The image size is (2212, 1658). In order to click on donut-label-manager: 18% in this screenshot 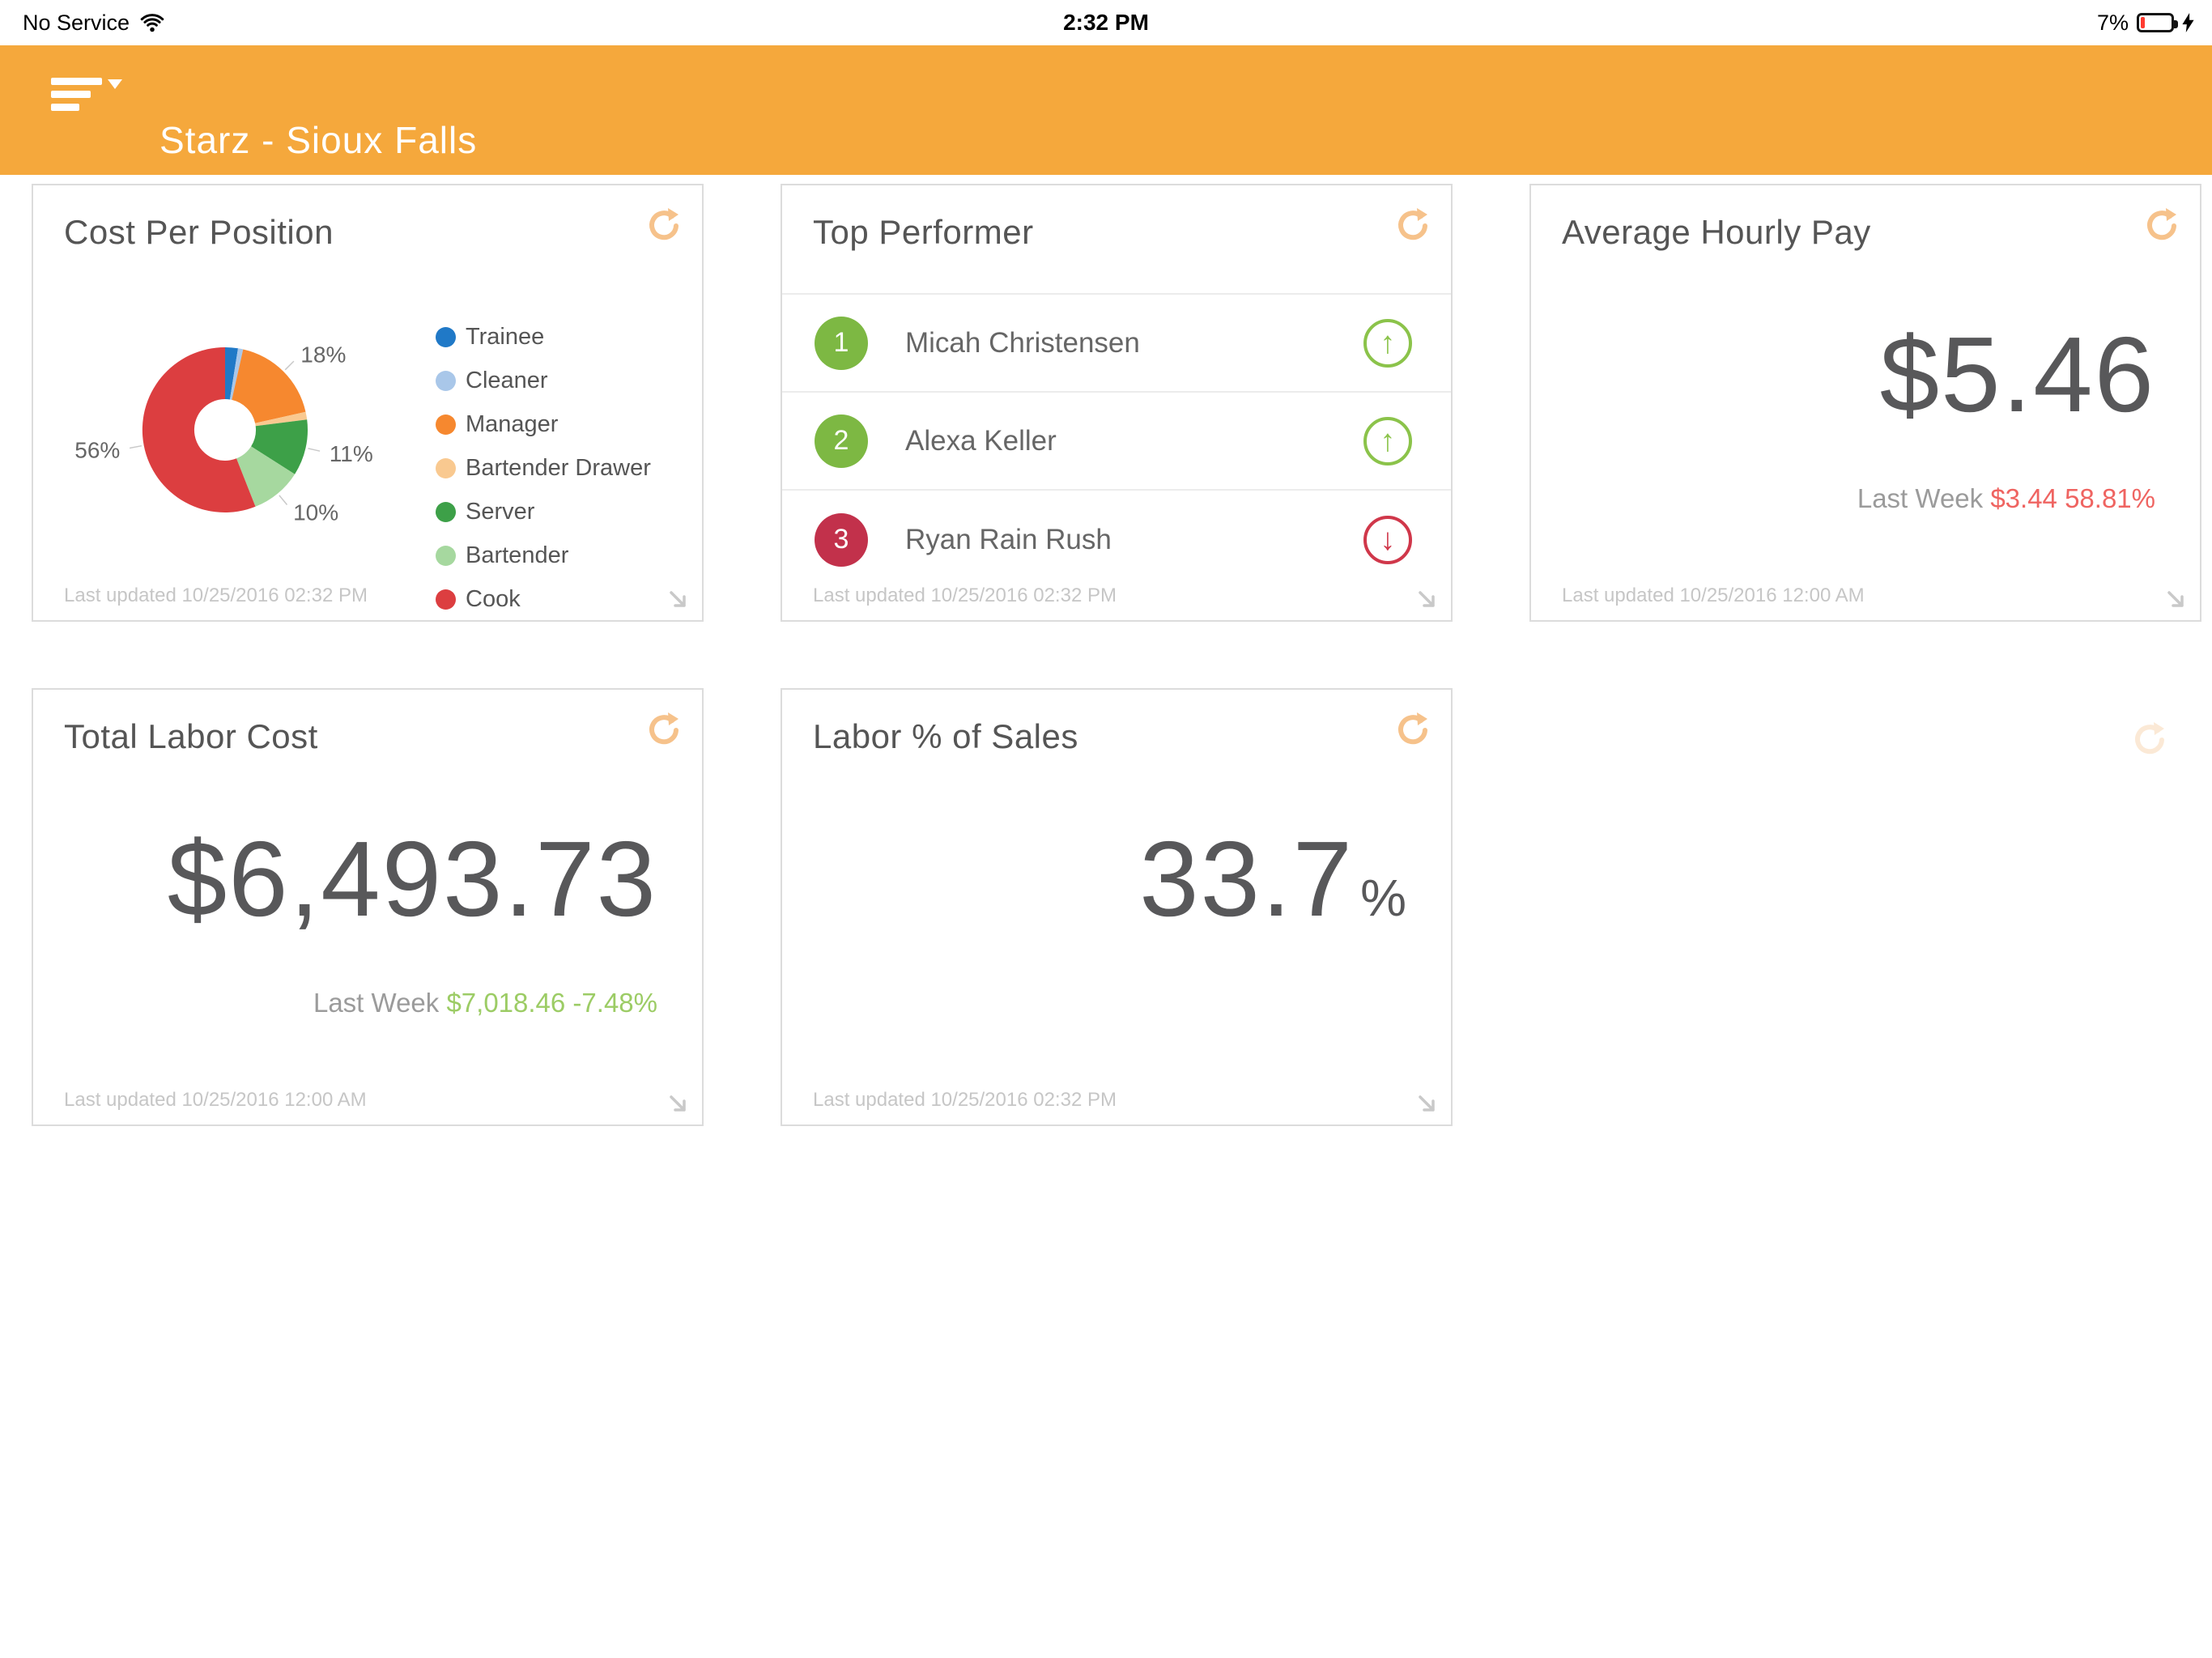, I will do `click(323, 355)`.